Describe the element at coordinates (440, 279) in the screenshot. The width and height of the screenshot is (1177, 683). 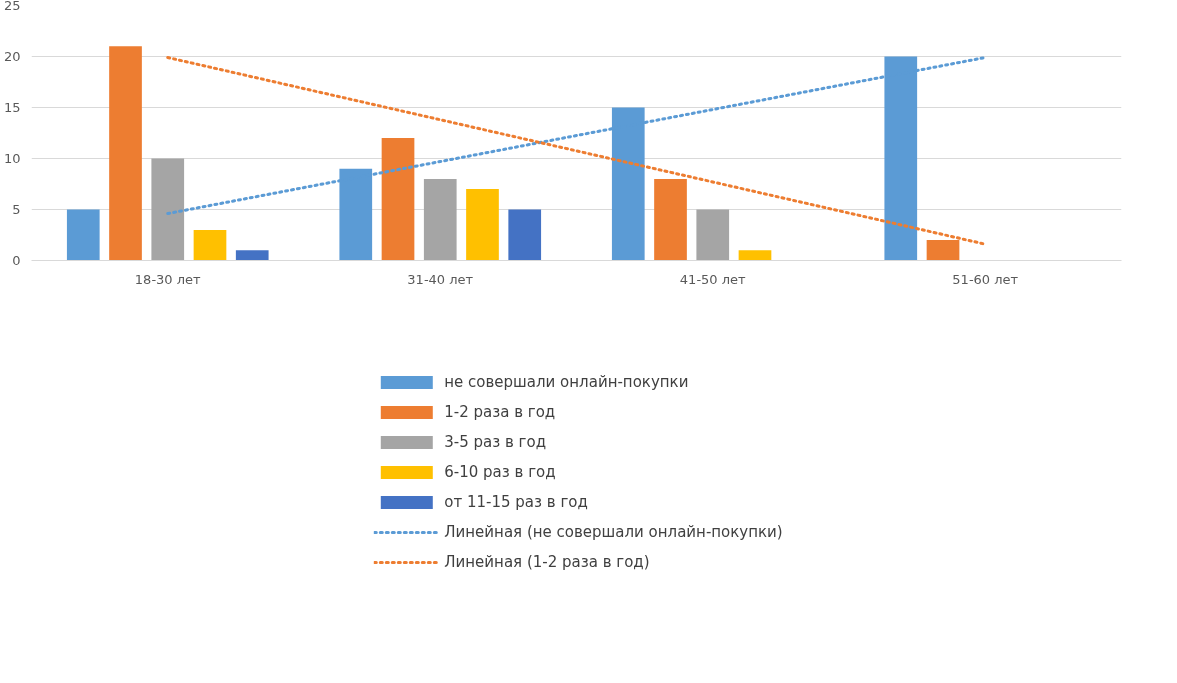
I see `x-tick-label: 31-40 лет` at that location.